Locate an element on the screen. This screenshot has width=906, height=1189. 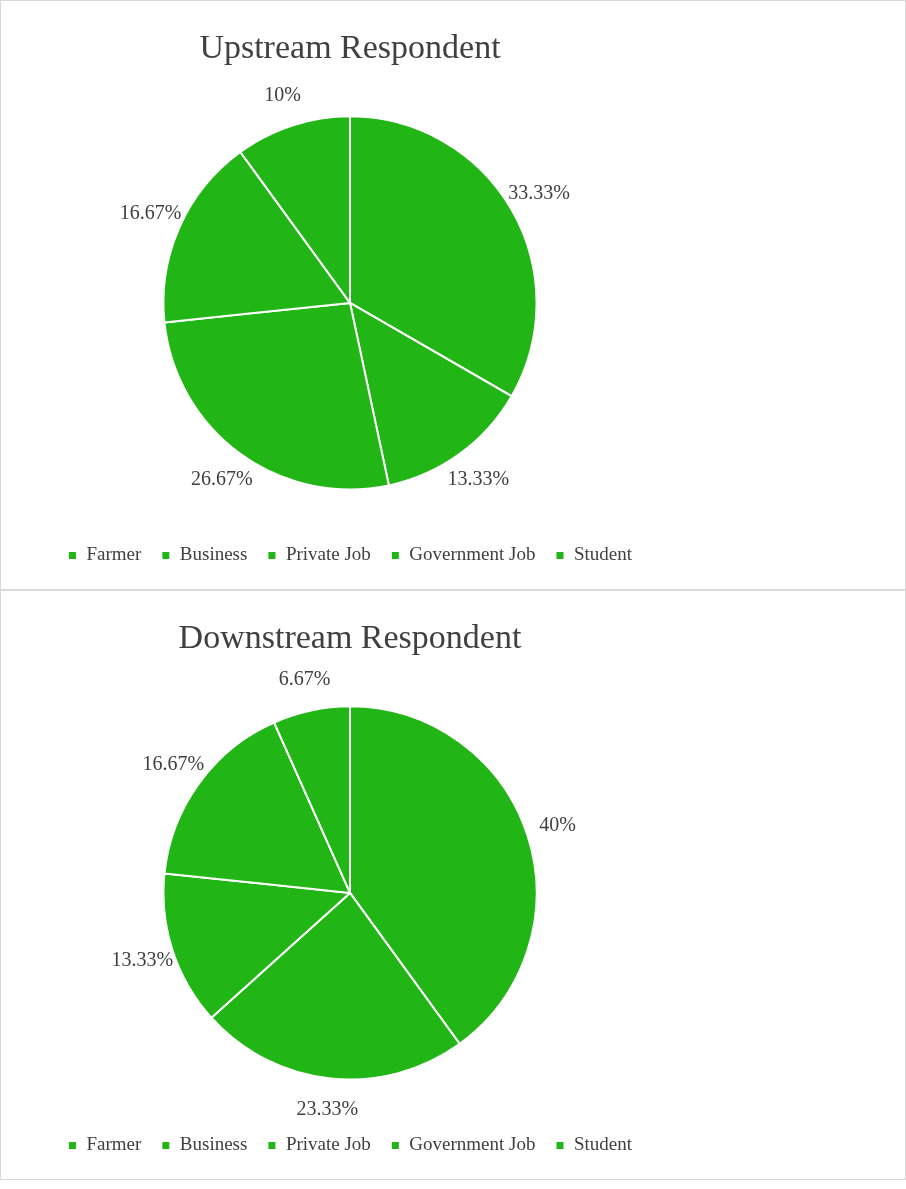
chart-title: Downstream Respondent is located at coordinates (350, 637).